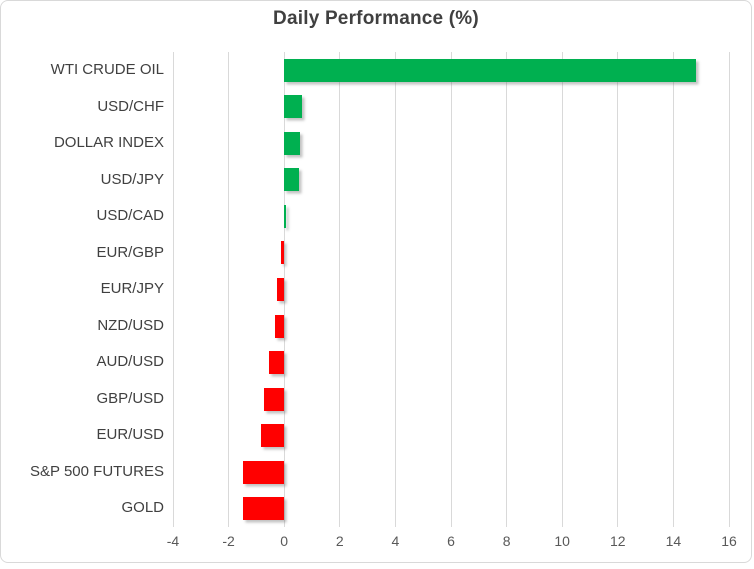 The image size is (754, 569). I want to click on bar-usd-chf, so click(293, 107).